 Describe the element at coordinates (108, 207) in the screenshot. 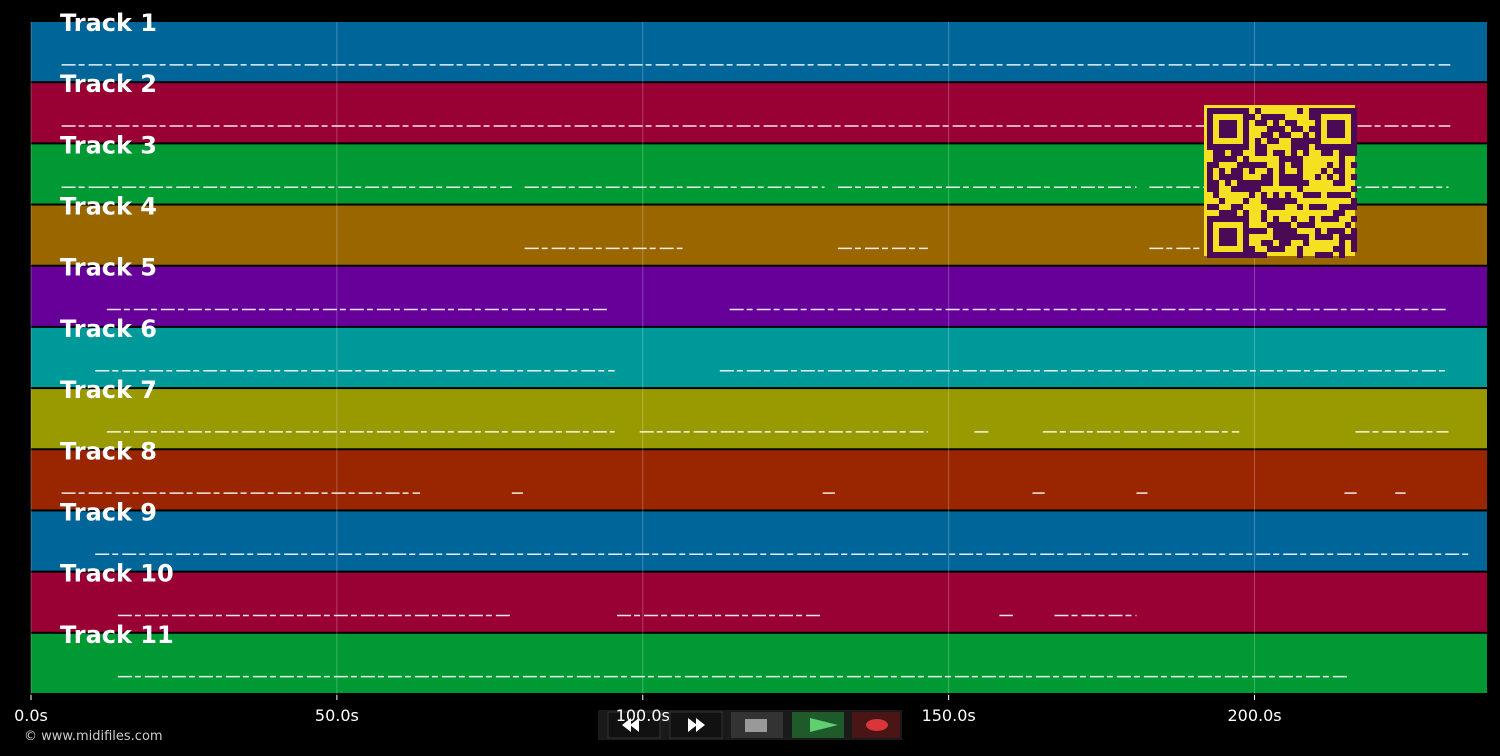

I see `track-label: Track 4` at that location.